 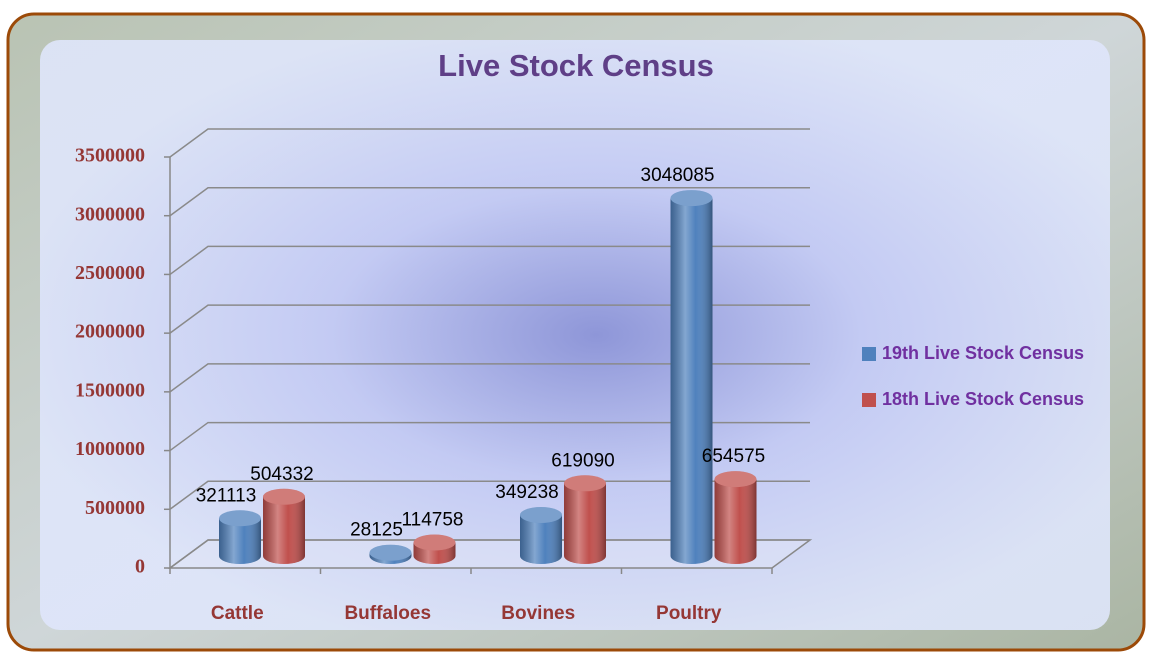 I want to click on value-label: 3048085, so click(x=678, y=175).